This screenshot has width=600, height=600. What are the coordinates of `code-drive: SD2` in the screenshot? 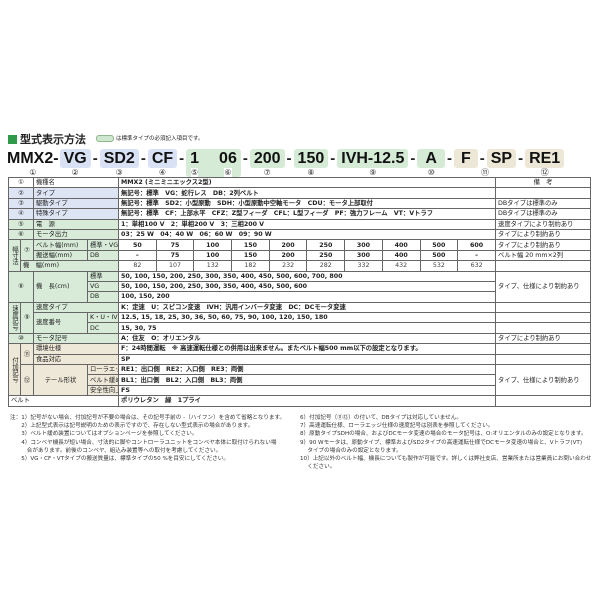 It's located at (119, 158).